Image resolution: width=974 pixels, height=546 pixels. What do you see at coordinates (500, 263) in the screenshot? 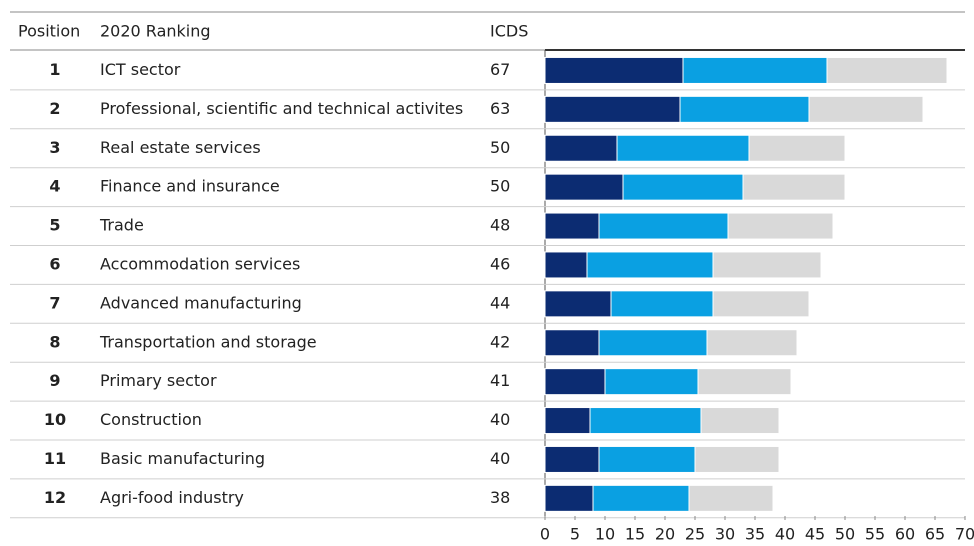
I see `icds-value: 46` at bounding box center [500, 263].